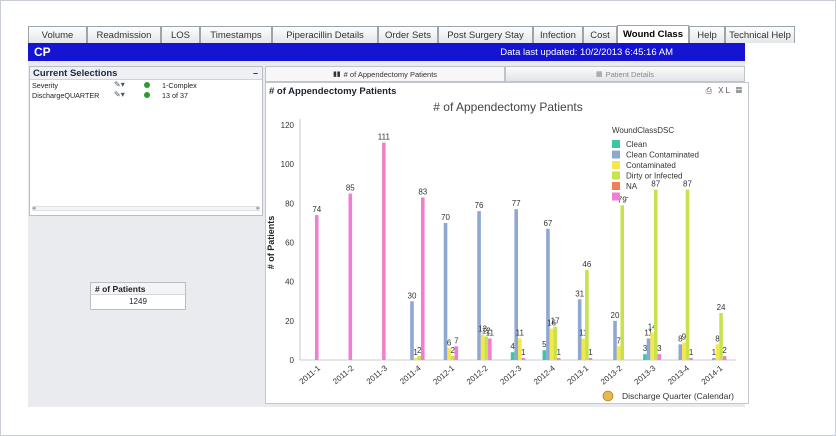  Describe the element at coordinates (258, 208) in the screenshot. I see `scroll-right-icon: ▸` at that location.